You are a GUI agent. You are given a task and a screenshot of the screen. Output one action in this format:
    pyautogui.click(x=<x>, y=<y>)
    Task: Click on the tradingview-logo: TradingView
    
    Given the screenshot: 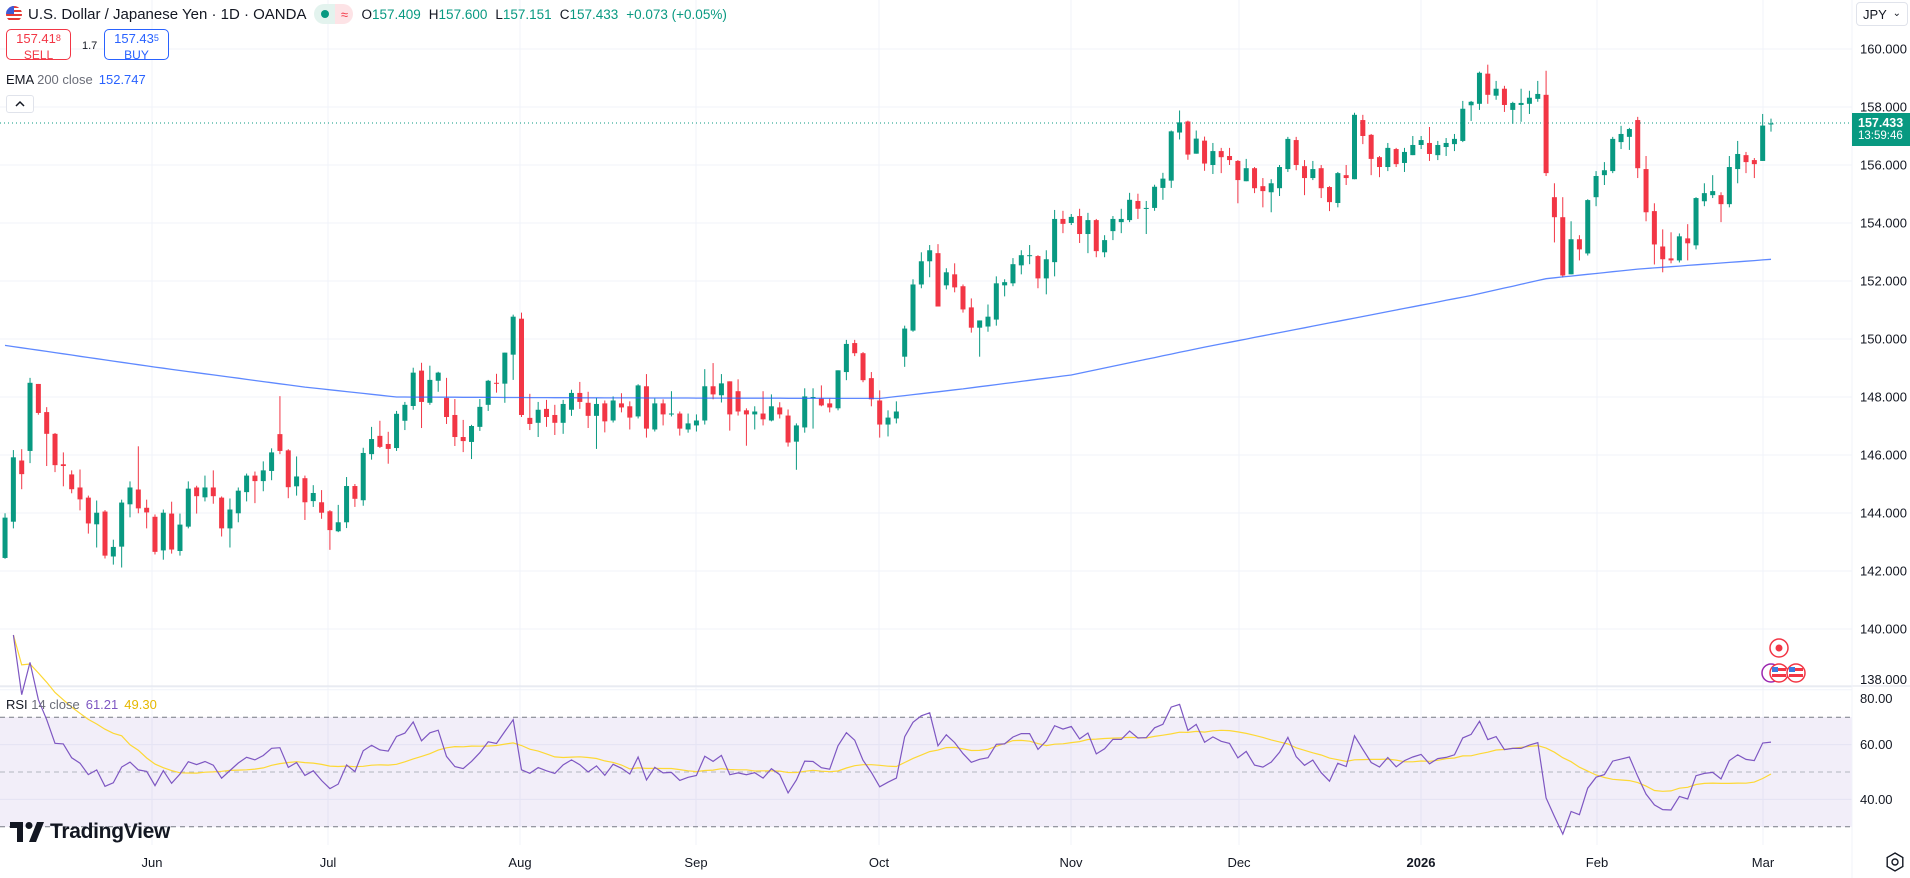 What is the action you would take?
    pyautogui.click(x=90, y=832)
    